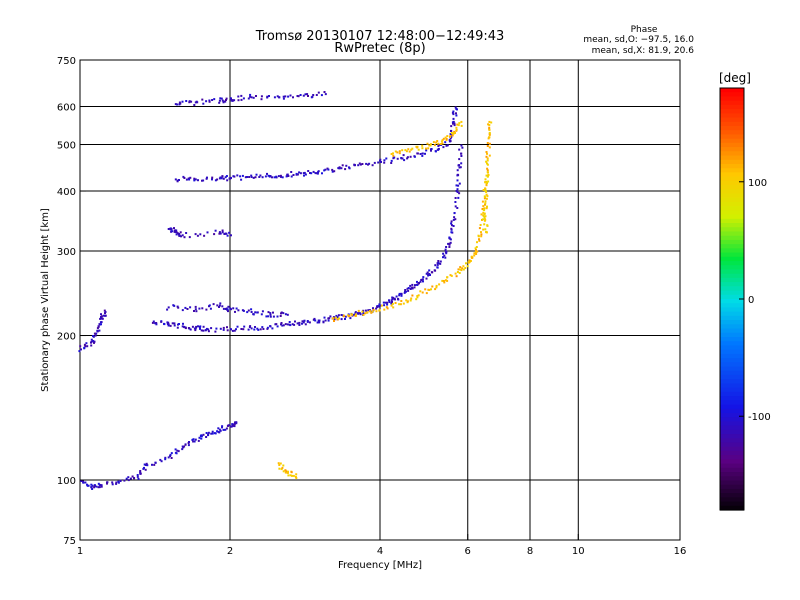  I want to click on x-tick-label: 16, so click(680, 551).